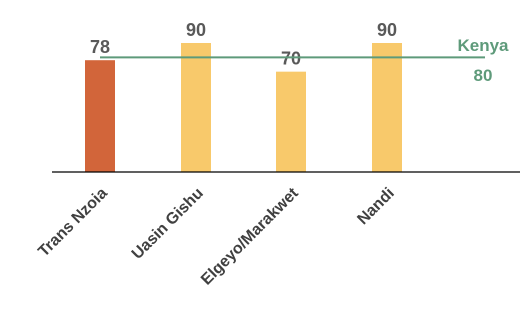 Image resolution: width=523 pixels, height=332 pixels. Describe the element at coordinates (100, 116) in the screenshot. I see `bar-trans-nzoia` at that location.